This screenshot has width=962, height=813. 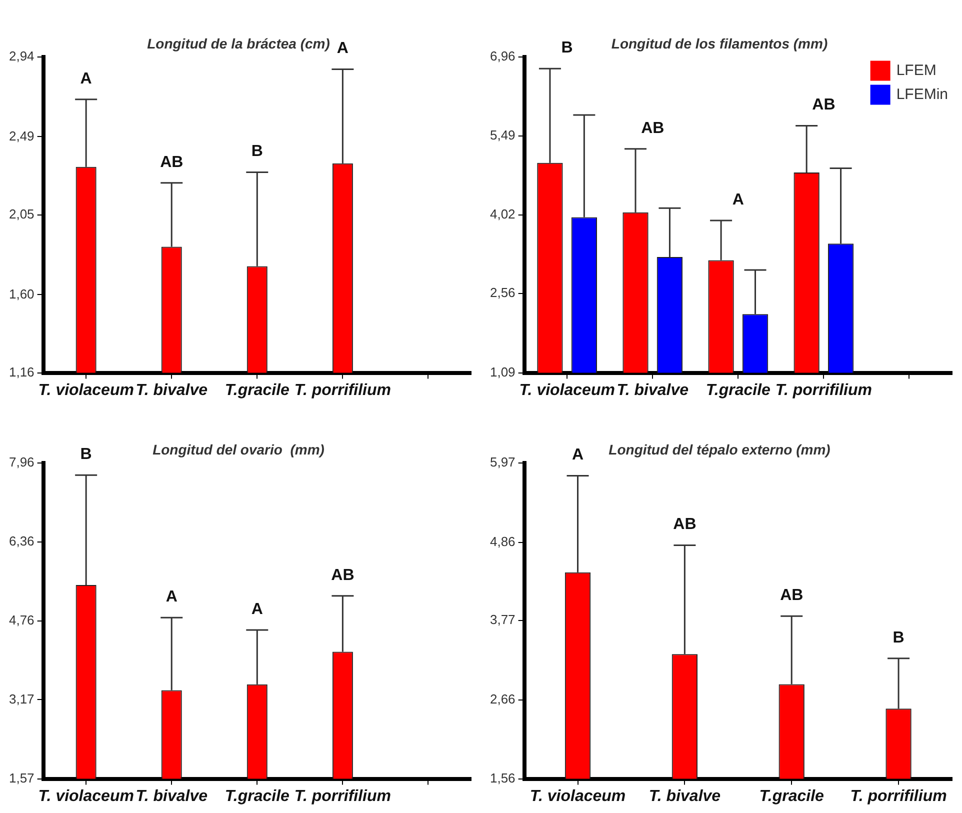 I want to click on y-tick-label: 4,86, so click(x=503, y=541).